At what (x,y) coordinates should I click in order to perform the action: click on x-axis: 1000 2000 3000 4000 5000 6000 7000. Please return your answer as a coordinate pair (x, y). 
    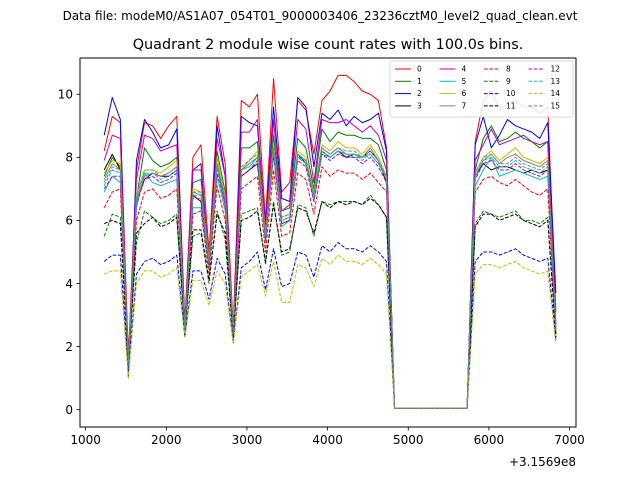
    Looking at the image, I should click on (327, 437).